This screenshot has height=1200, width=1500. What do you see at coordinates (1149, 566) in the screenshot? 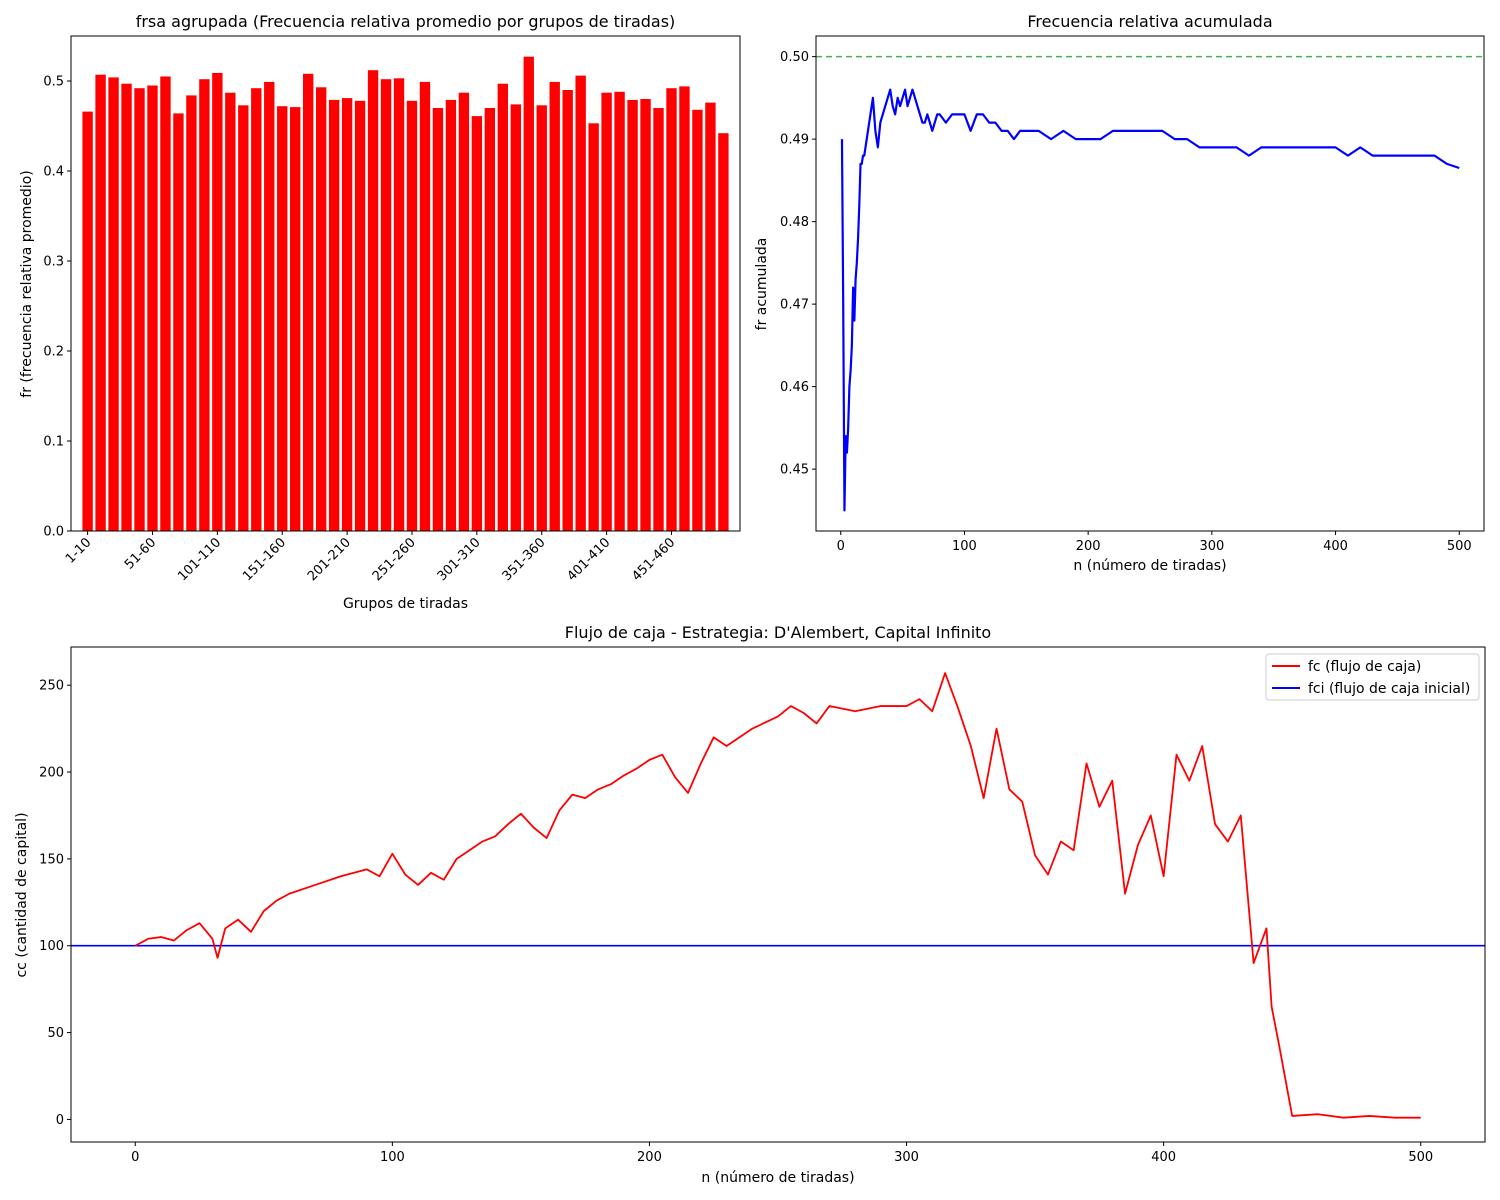
I see `cumulative-chart-xlabel: n (número de tiradas)` at bounding box center [1149, 566].